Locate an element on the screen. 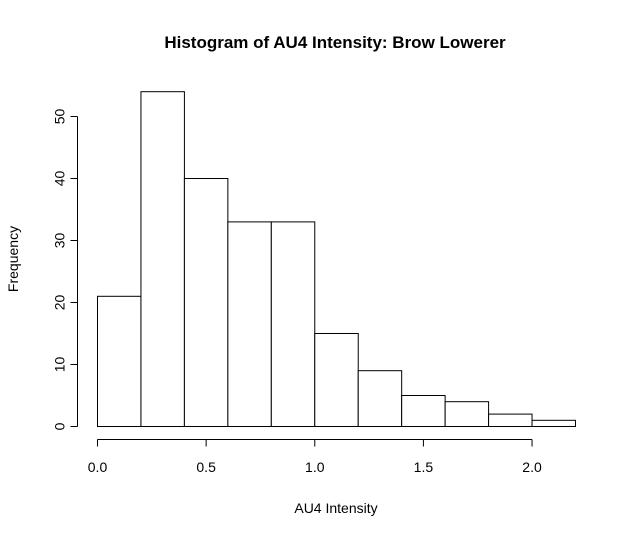 This screenshot has width=634, height=538. chart-title: Histogram of AU4 Intensity: Brow Lowerer is located at coordinates (335, 42).